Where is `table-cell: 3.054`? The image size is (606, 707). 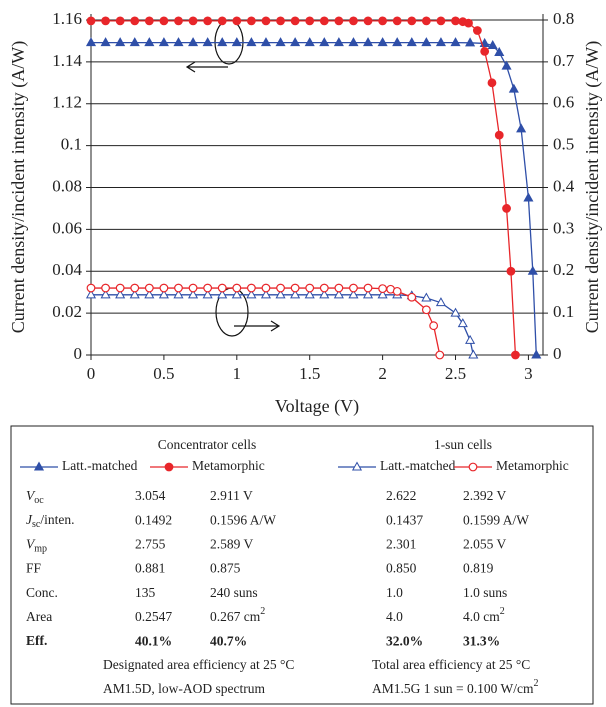 table-cell: 3.054 is located at coordinates (150, 495).